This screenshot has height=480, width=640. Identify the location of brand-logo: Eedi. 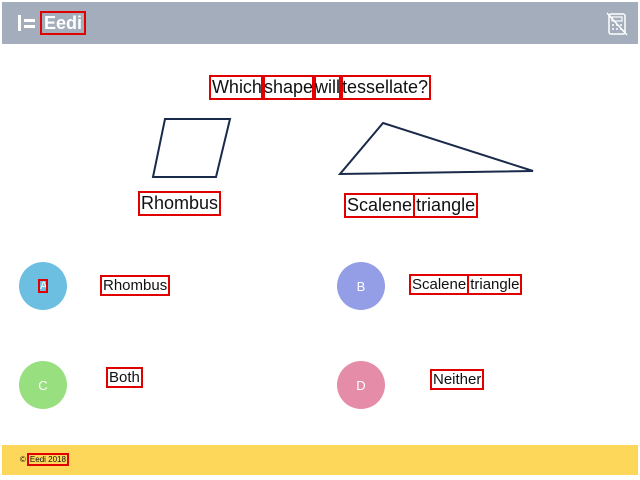
(52, 23).